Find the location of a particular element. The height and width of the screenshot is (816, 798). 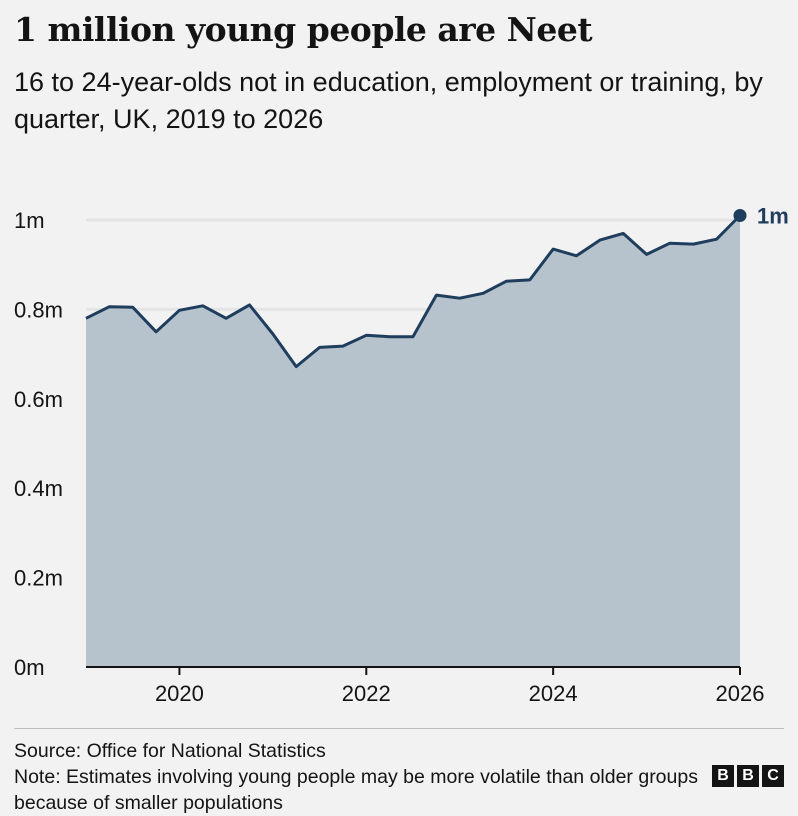

y-tick-label: 1m is located at coordinates (29, 220).